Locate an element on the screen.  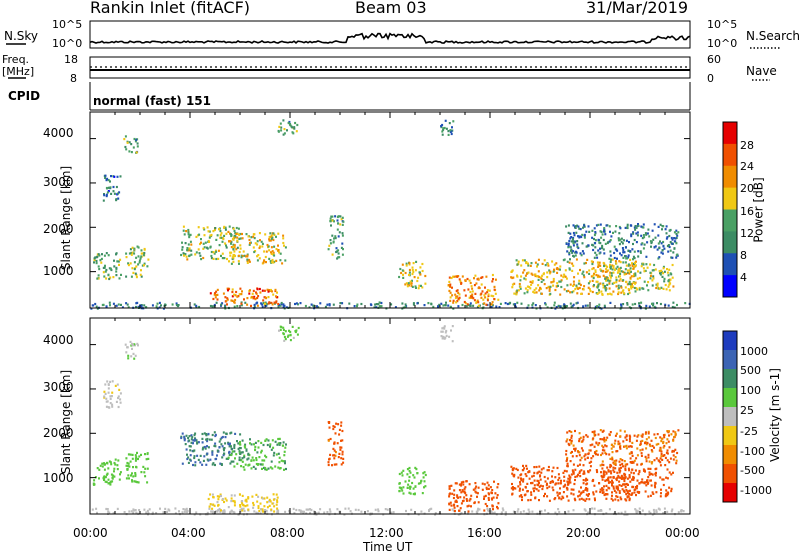
power-echo-region is located at coordinates (336, 237).